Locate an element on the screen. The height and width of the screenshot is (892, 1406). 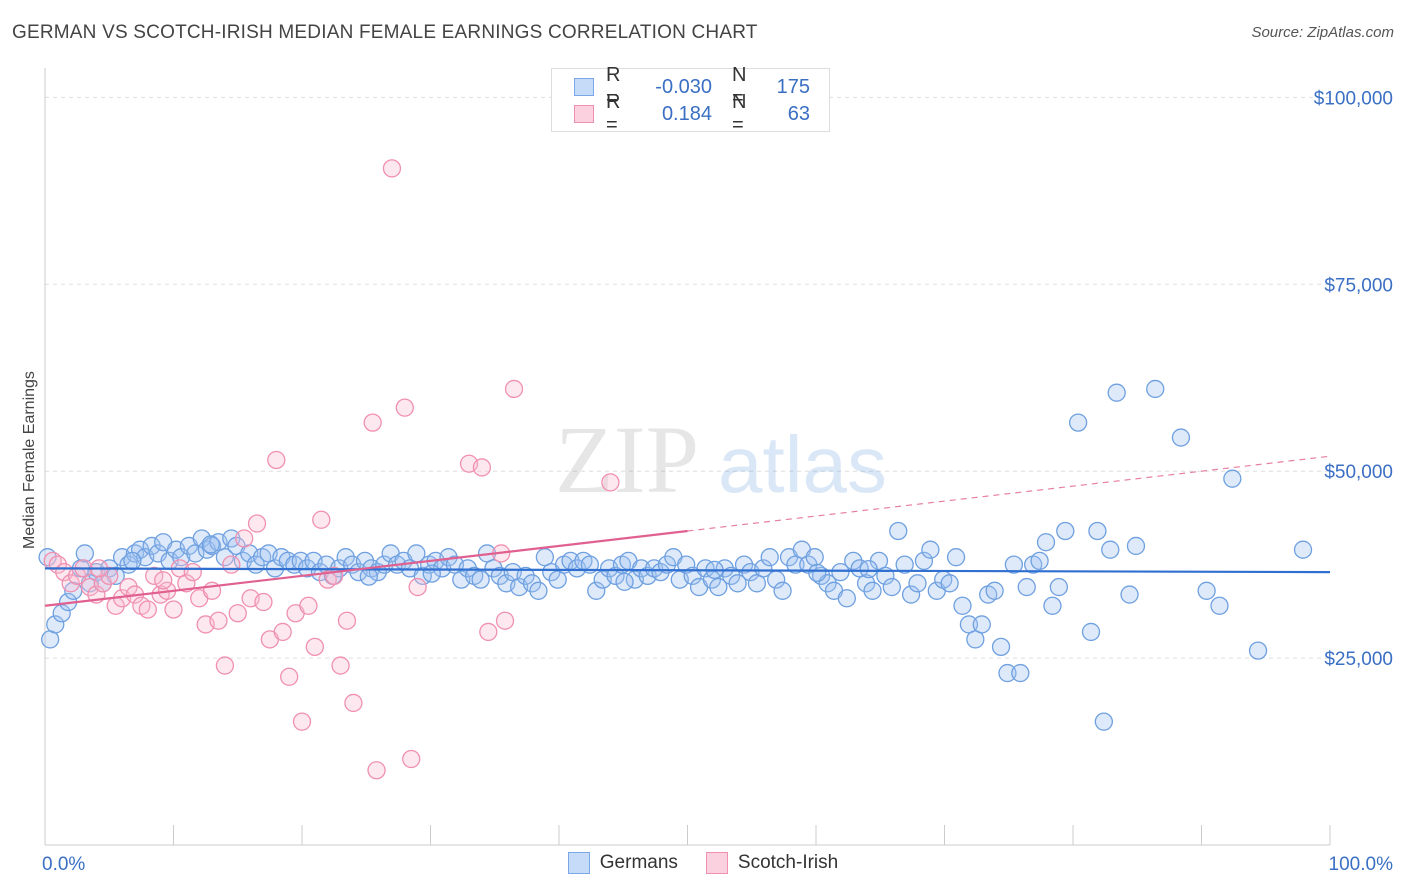
bottom-legend: Germans Scotch-Irish is located at coordinates (703, 863).